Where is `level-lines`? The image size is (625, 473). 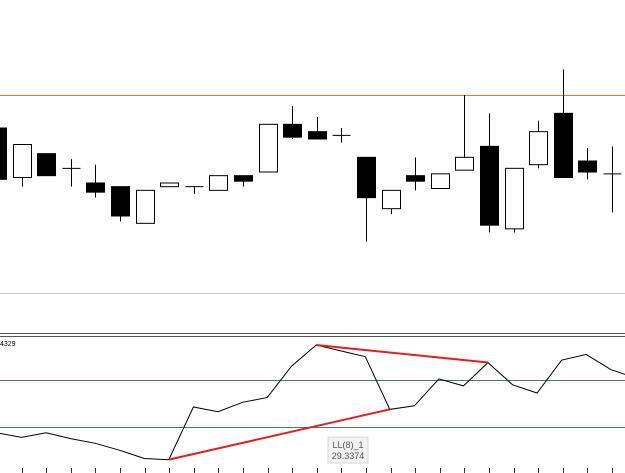
level-lines is located at coordinates (312, 404).